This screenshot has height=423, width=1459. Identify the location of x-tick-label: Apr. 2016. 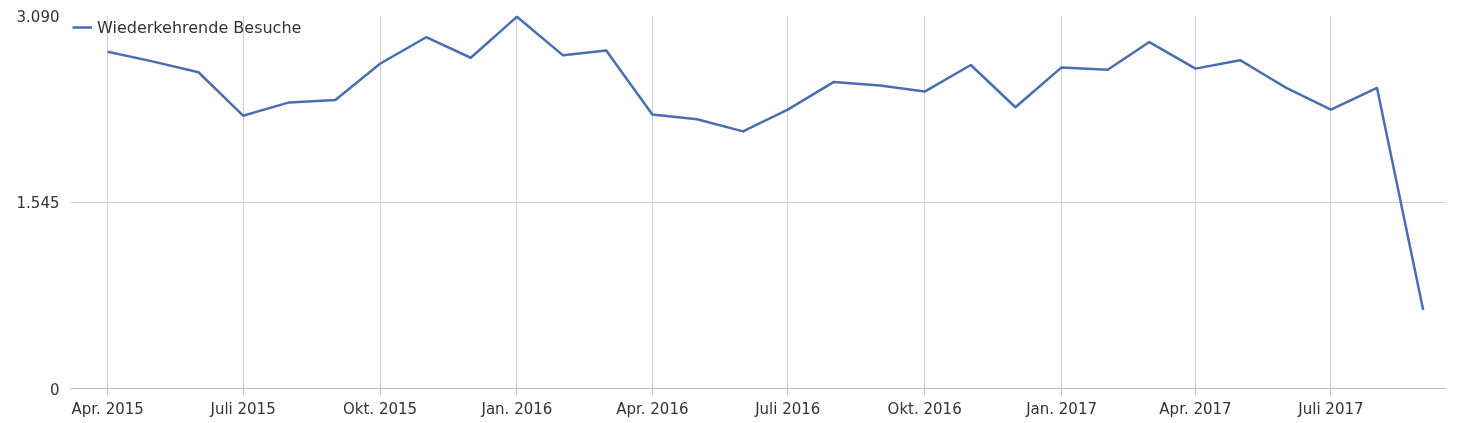
(652, 408).